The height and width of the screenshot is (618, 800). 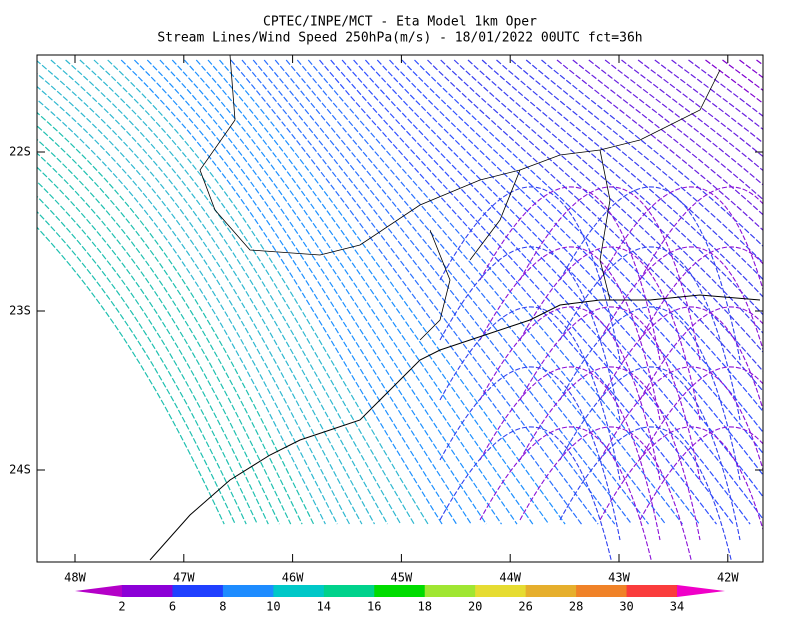 What do you see at coordinates (20, 311) in the screenshot?
I see `lat-label: 23S` at bounding box center [20, 311].